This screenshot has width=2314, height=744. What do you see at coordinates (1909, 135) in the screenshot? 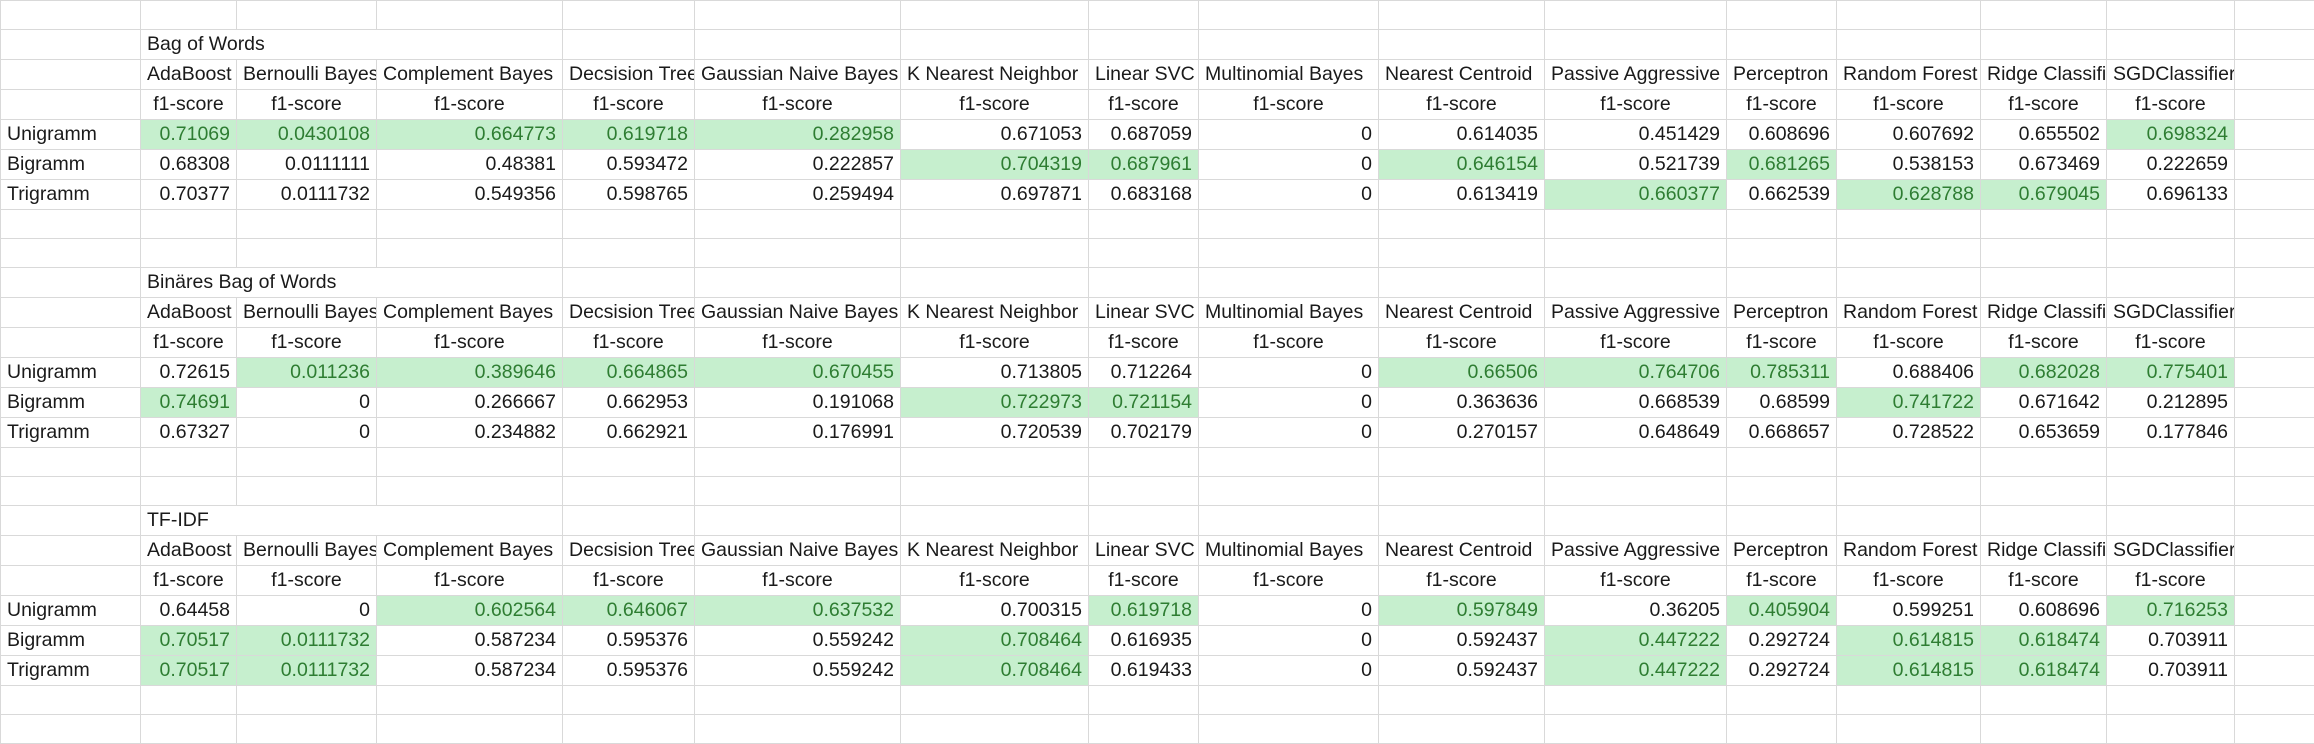
I see `score-cell: 0.607692` at bounding box center [1909, 135].